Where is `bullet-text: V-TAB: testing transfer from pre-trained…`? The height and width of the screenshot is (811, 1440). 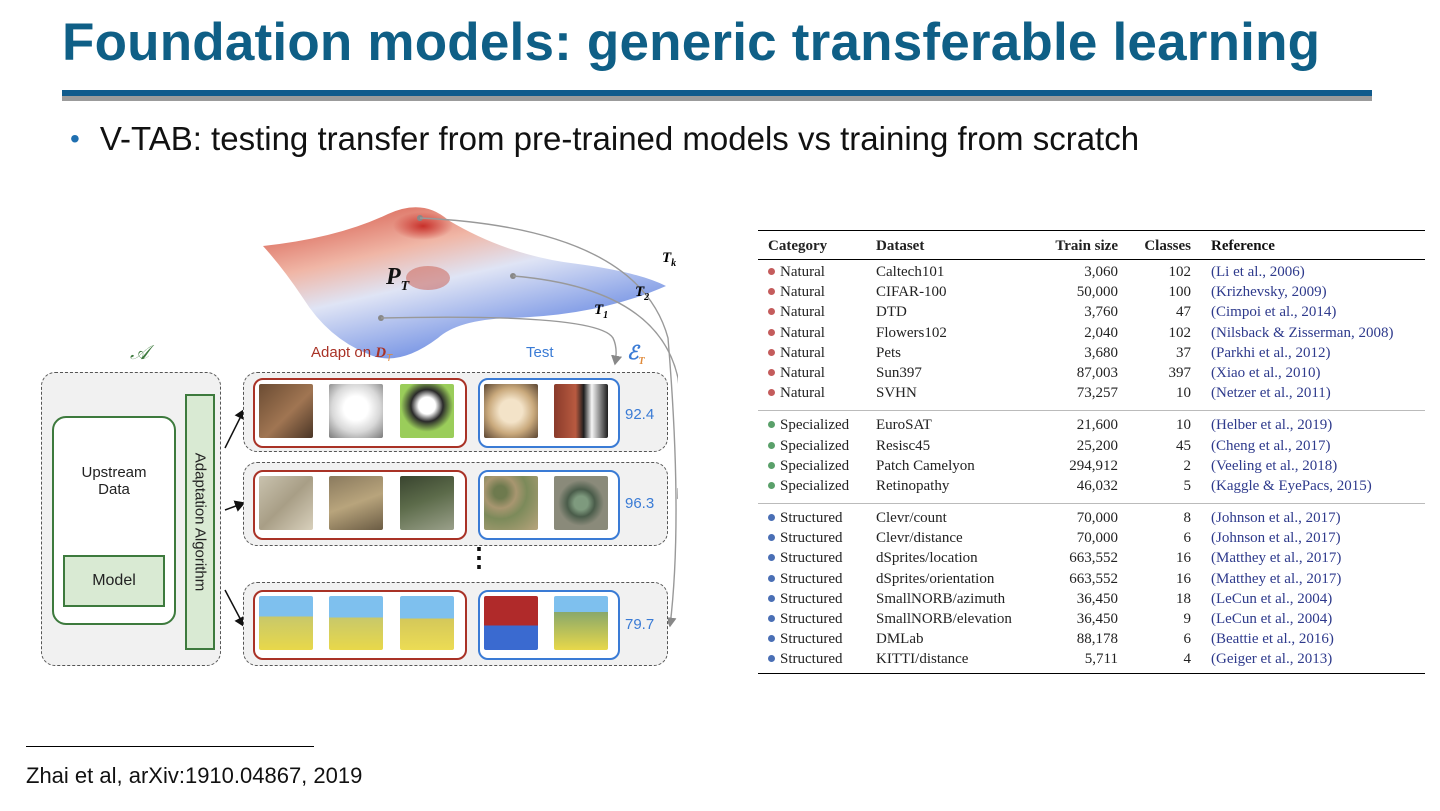
bullet-text: V-TAB: testing transfer from pre-trained… is located at coordinates (619, 138).